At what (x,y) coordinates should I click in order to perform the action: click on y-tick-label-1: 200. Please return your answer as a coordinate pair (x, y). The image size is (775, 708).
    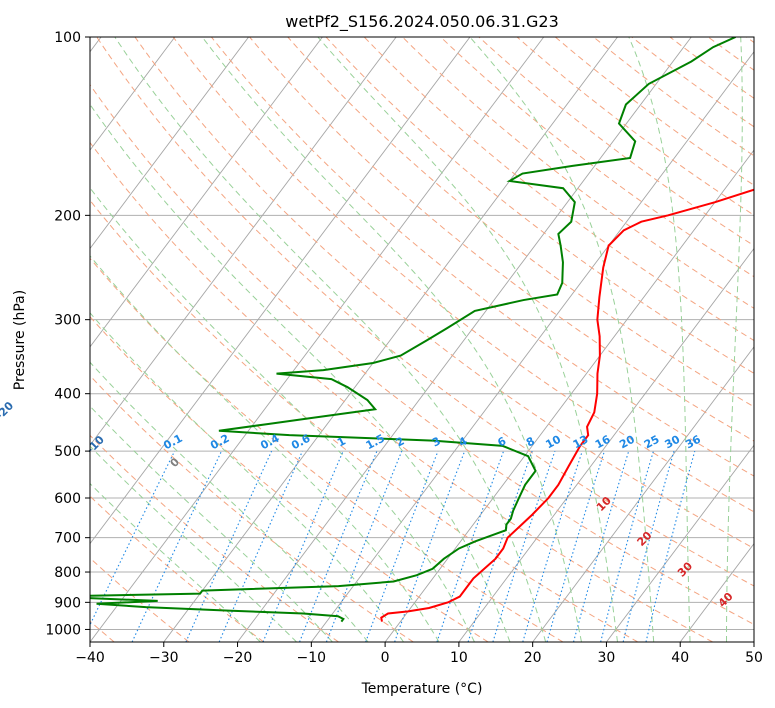
    Looking at the image, I should click on (67, 216).